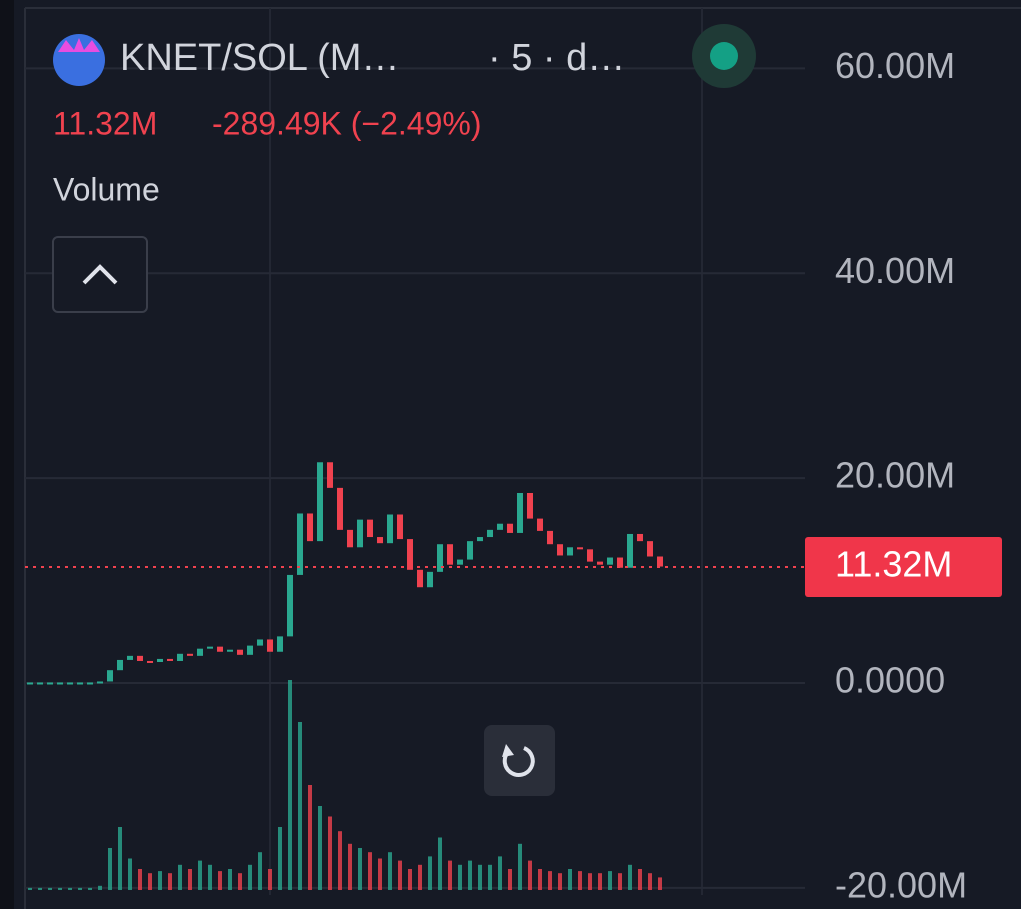 The width and height of the screenshot is (1021, 909). What do you see at coordinates (895, 475) in the screenshot?
I see `y-tick-label: 20.00M` at bounding box center [895, 475].